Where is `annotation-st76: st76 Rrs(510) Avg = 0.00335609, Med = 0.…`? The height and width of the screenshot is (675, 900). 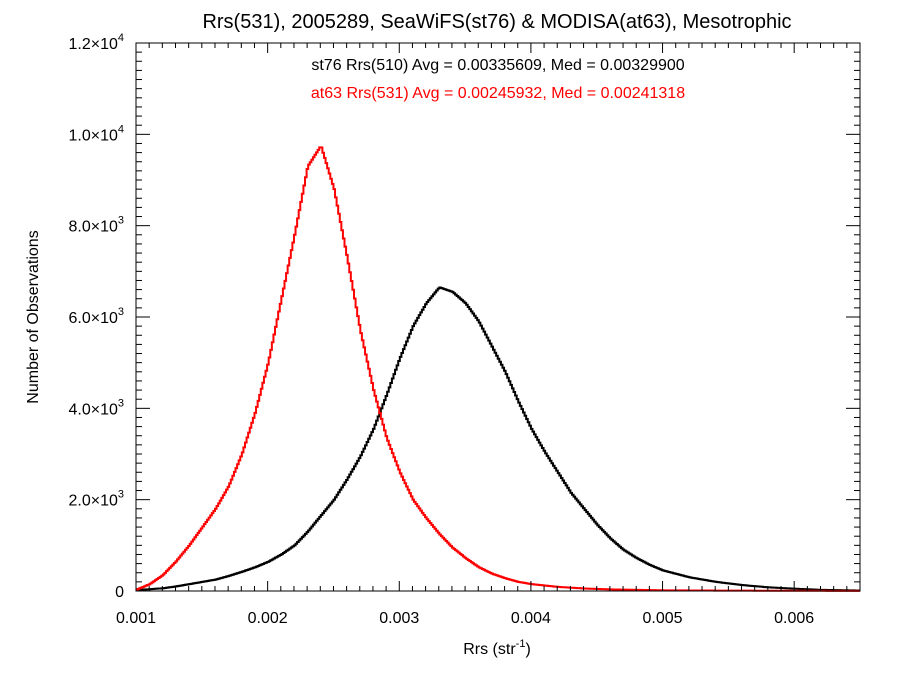 annotation-st76: st76 Rrs(510) Avg = 0.00335609, Med = 0.… is located at coordinates (497, 65).